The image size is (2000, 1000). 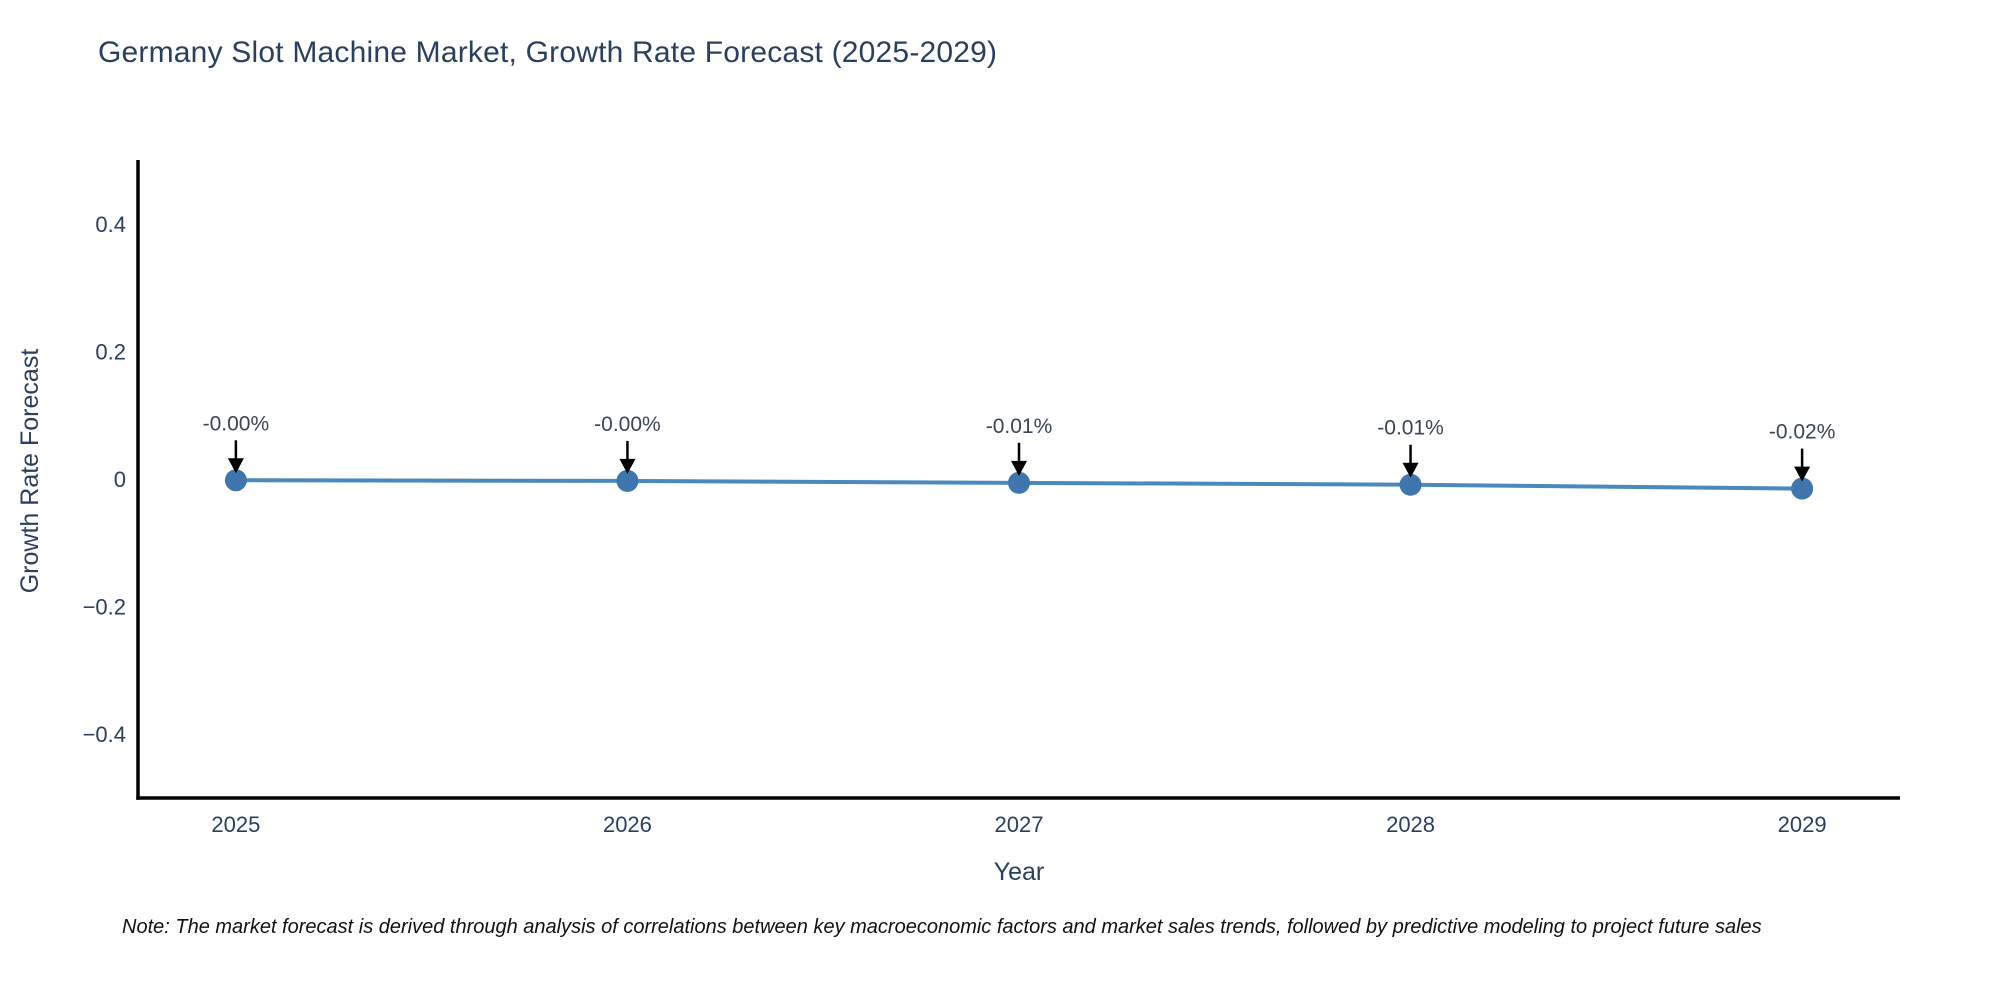 I want to click on x-tick-label: 2028, so click(x=1410, y=824).